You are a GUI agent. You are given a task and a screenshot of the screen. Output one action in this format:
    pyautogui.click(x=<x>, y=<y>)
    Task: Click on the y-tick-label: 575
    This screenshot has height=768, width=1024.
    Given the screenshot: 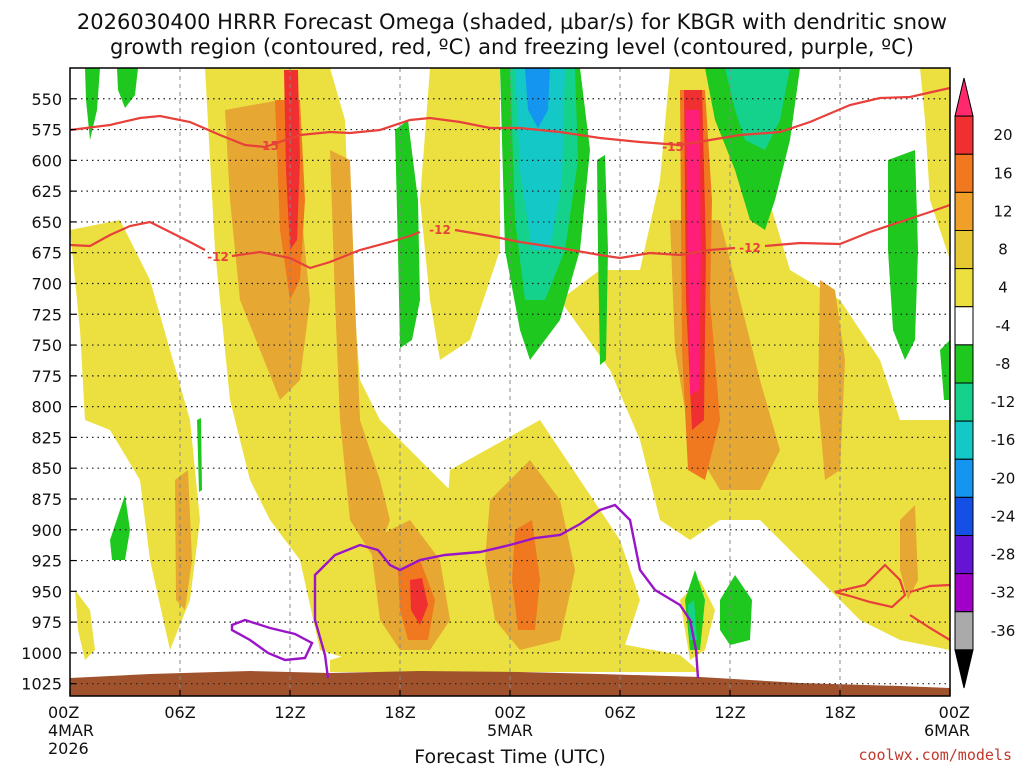 What is the action you would take?
    pyautogui.click(x=46, y=130)
    